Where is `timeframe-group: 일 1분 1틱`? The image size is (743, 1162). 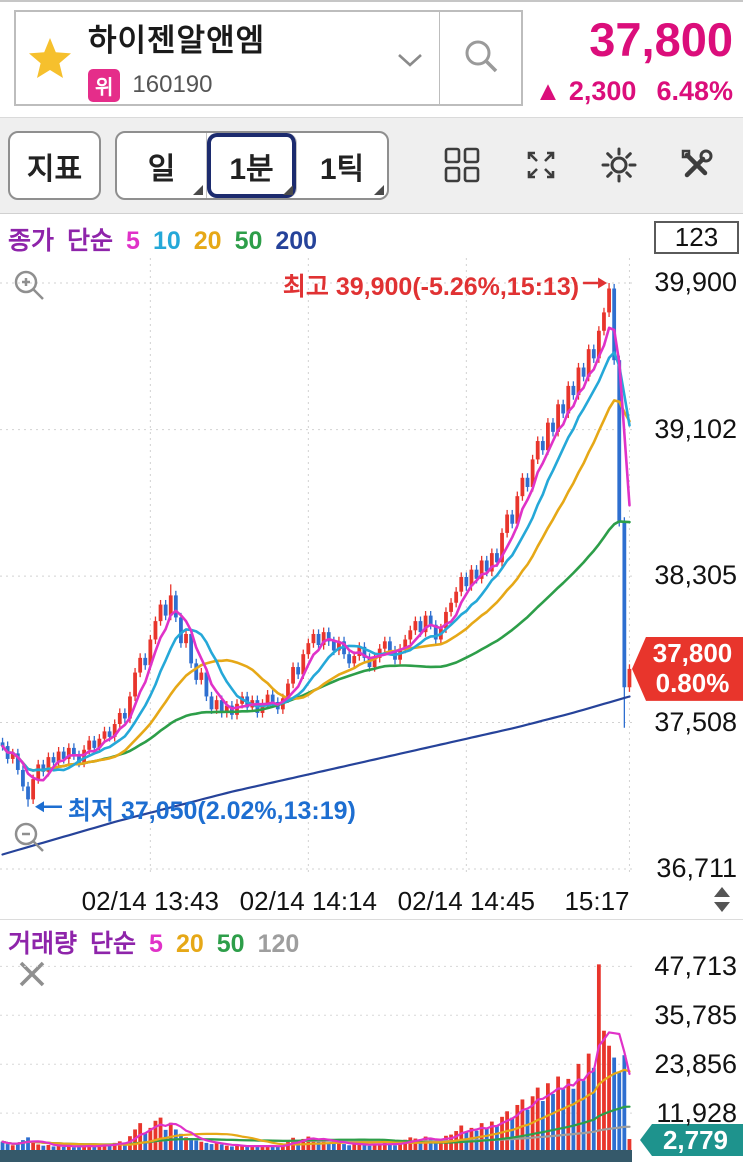 timeframe-group: 일 1분 1틱 is located at coordinates (252, 165).